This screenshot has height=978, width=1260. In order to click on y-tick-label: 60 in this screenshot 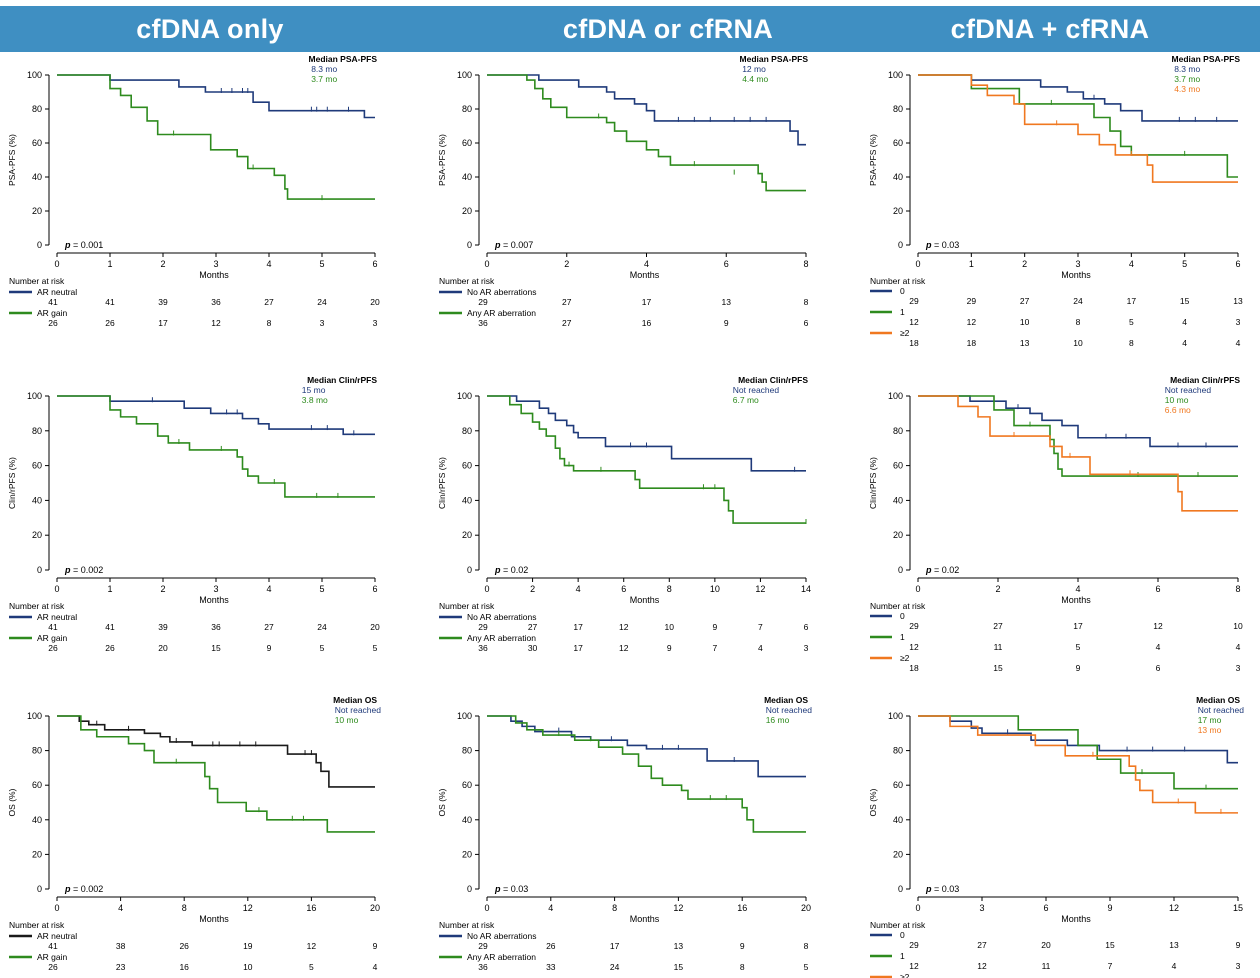, I will do `click(898, 785)`.